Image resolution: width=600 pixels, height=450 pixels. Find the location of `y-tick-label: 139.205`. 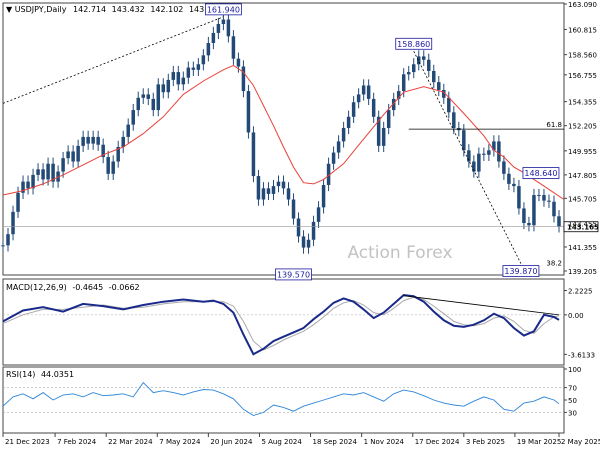

y-tick-label: 139.205 is located at coordinates (582, 272).